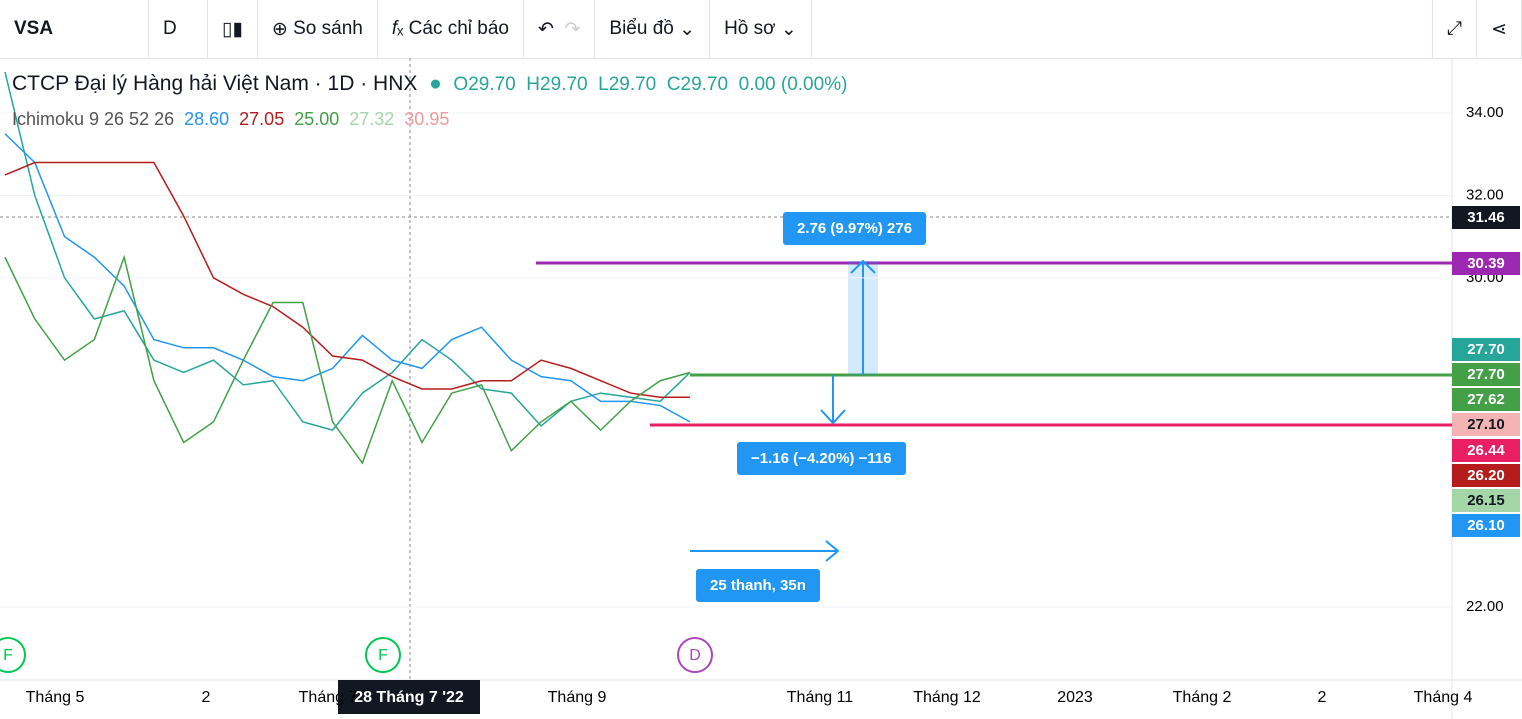 Image resolution: width=1522 pixels, height=719 pixels. Describe the element at coordinates (1486, 475) in the screenshot. I see `price-badge: 26.20` at that location.